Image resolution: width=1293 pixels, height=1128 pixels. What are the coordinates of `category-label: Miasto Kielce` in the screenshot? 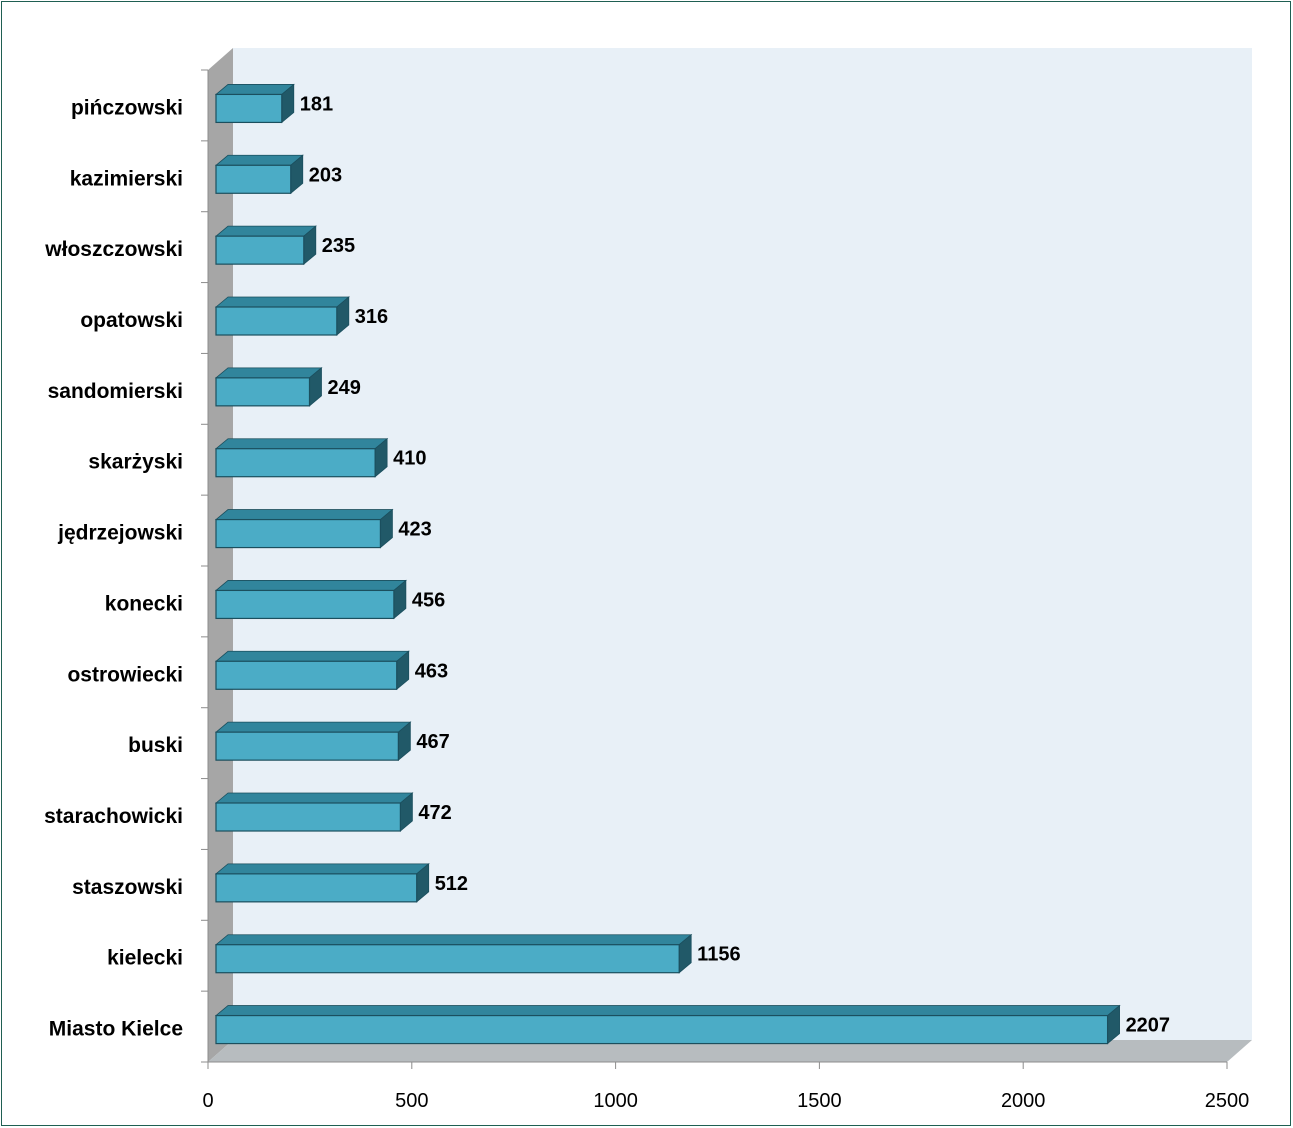 It's located at (116, 1029).